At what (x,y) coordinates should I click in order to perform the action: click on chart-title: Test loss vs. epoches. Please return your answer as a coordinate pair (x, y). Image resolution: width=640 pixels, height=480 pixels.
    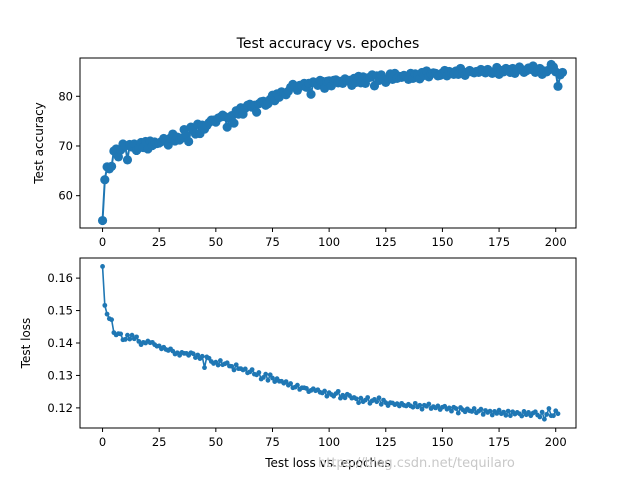
    Looking at the image, I should click on (327, 463).